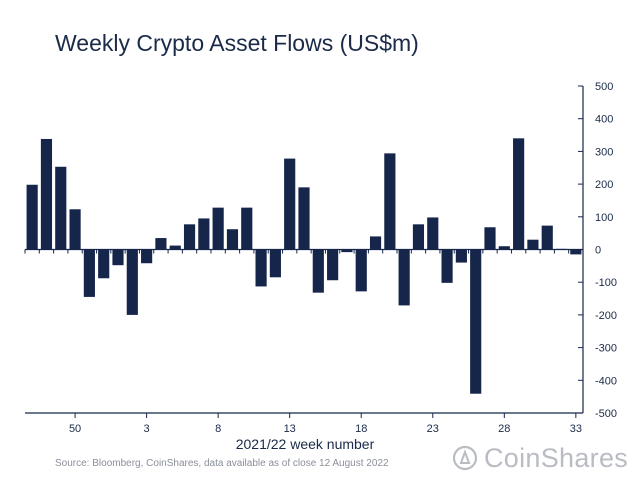 This screenshot has width=640, height=480. What do you see at coordinates (147, 429) in the screenshot?
I see `x-tick-label: 3` at bounding box center [147, 429].